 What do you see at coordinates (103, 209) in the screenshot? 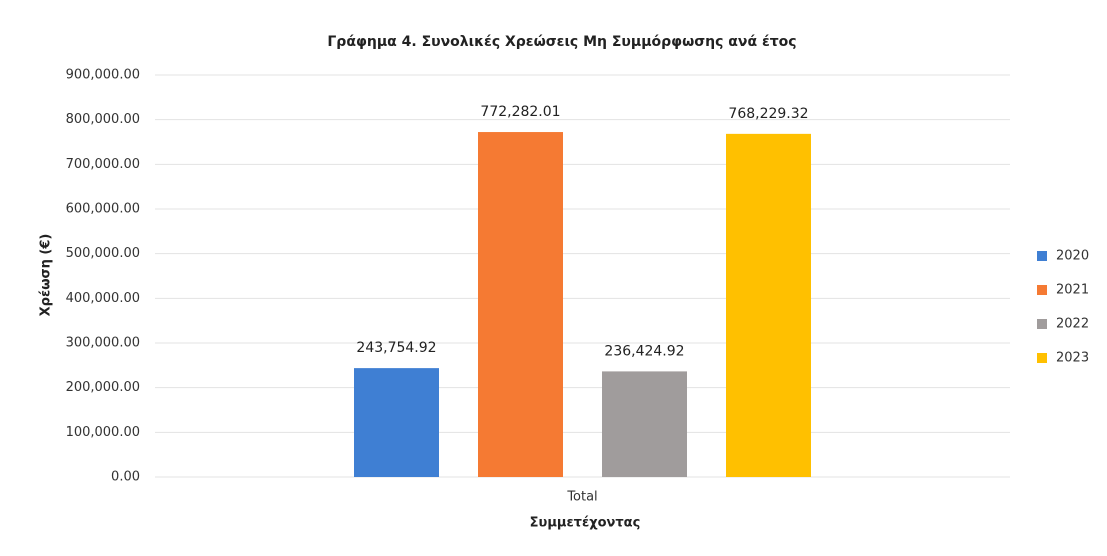
I see `y-tick-label: 600,000.00` at bounding box center [103, 209].